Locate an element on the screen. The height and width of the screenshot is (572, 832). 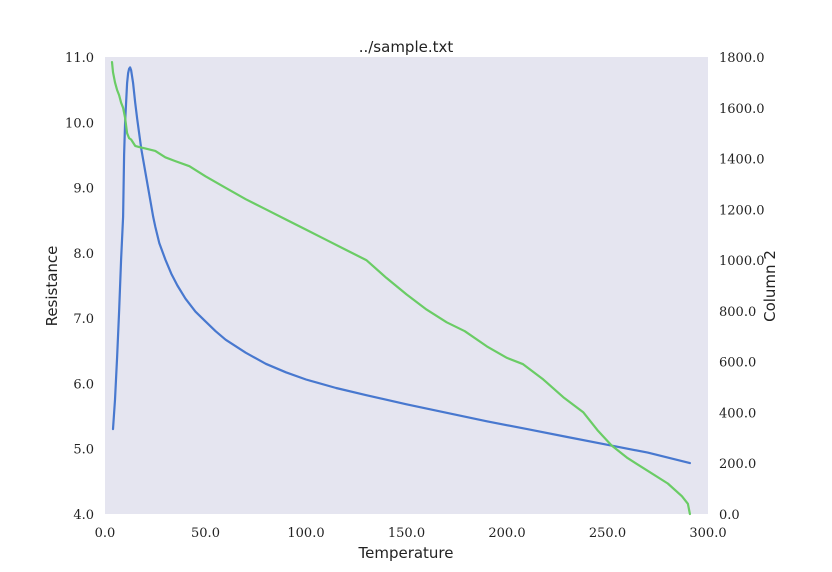
y-tick-label: 4.0 is located at coordinates (83, 515).